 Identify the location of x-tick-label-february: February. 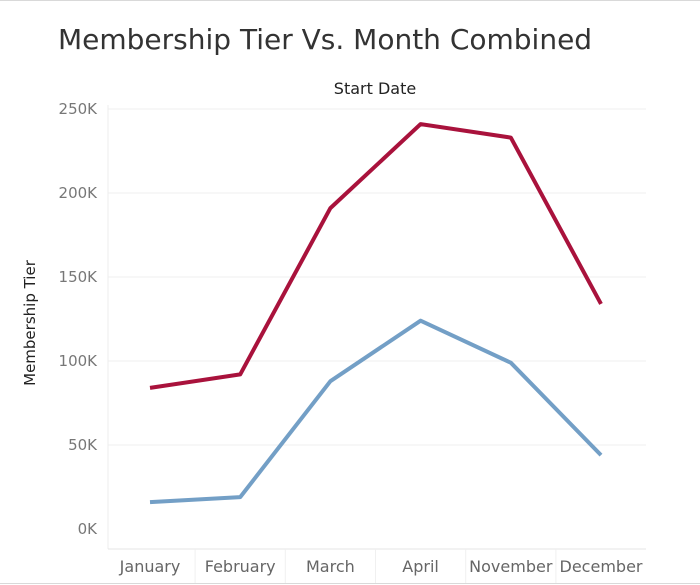
(240, 566).